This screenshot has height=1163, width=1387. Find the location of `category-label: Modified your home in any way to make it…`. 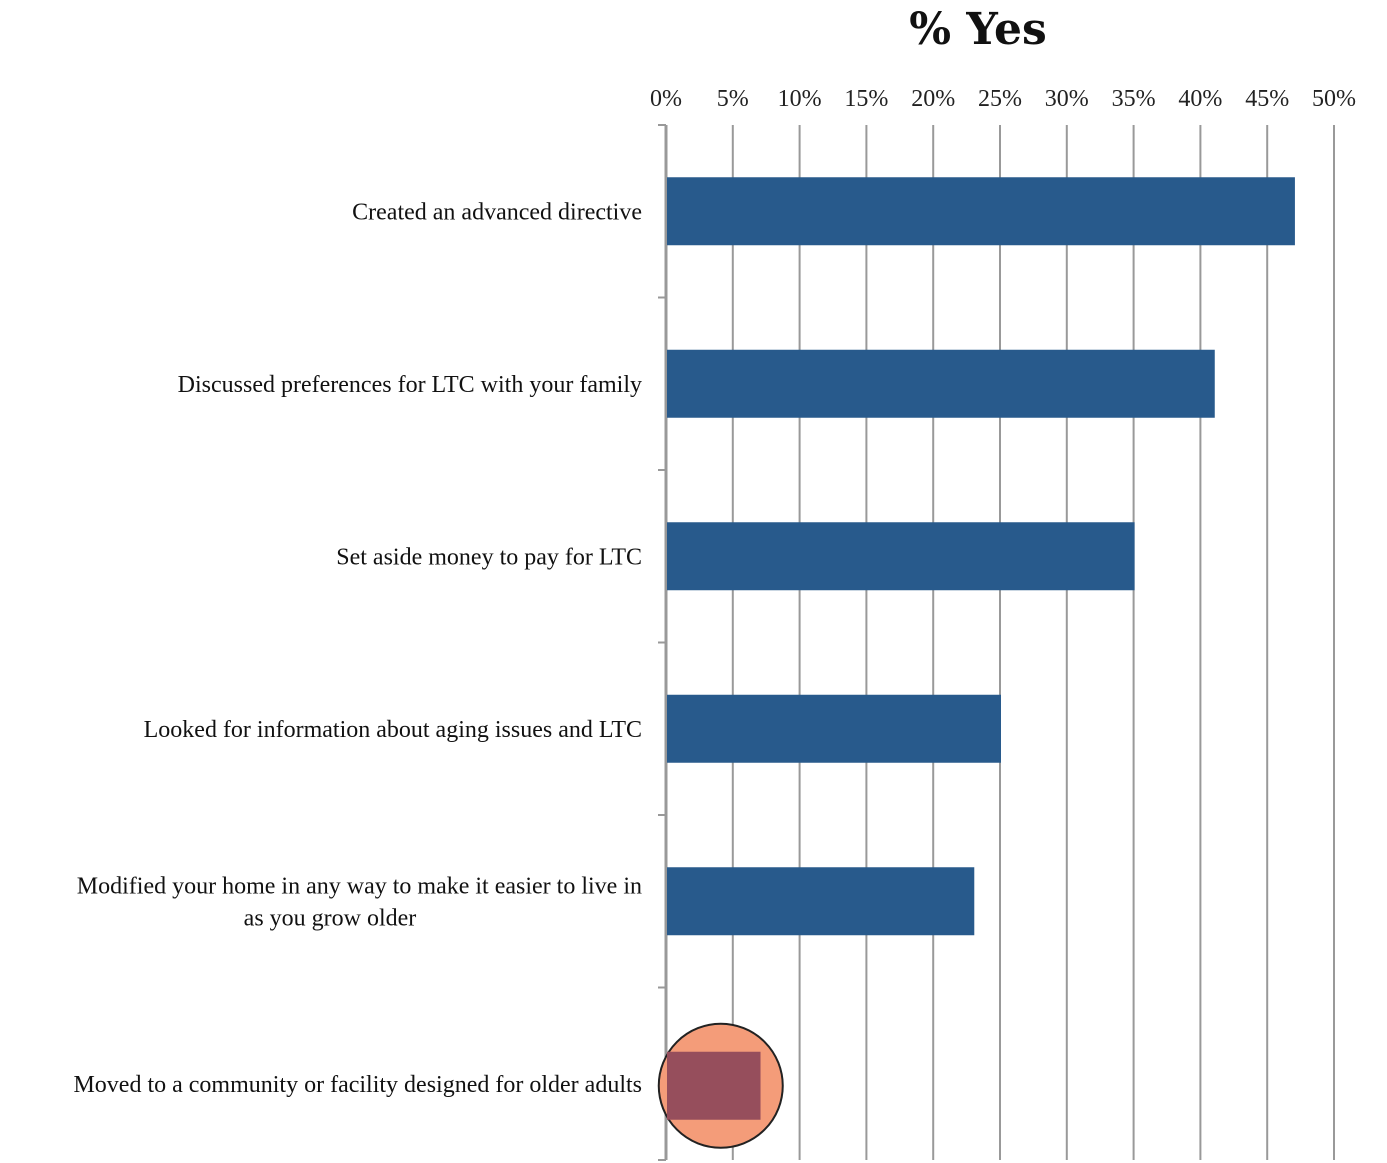

category-label: Modified your home in any way to make it… is located at coordinates (359, 886).